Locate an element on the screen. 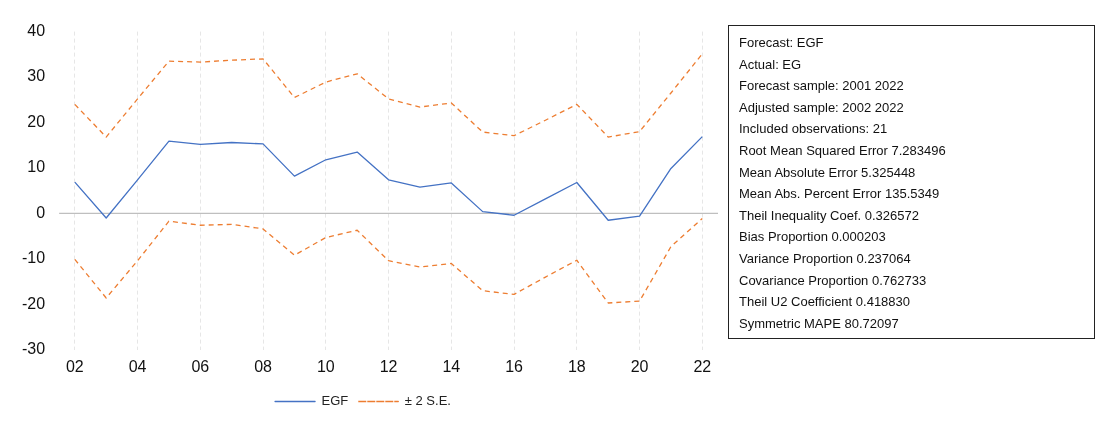  text: Actual: EG is located at coordinates (771, 64).